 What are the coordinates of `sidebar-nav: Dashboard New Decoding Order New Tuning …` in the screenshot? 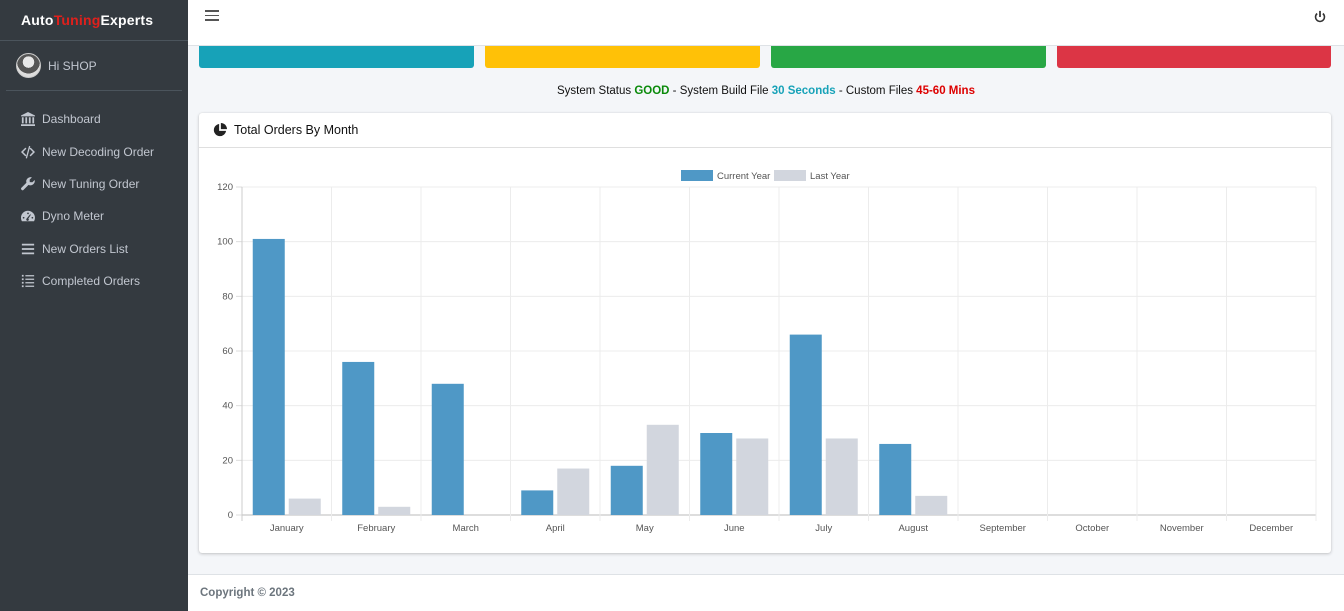 It's located at (94, 194).